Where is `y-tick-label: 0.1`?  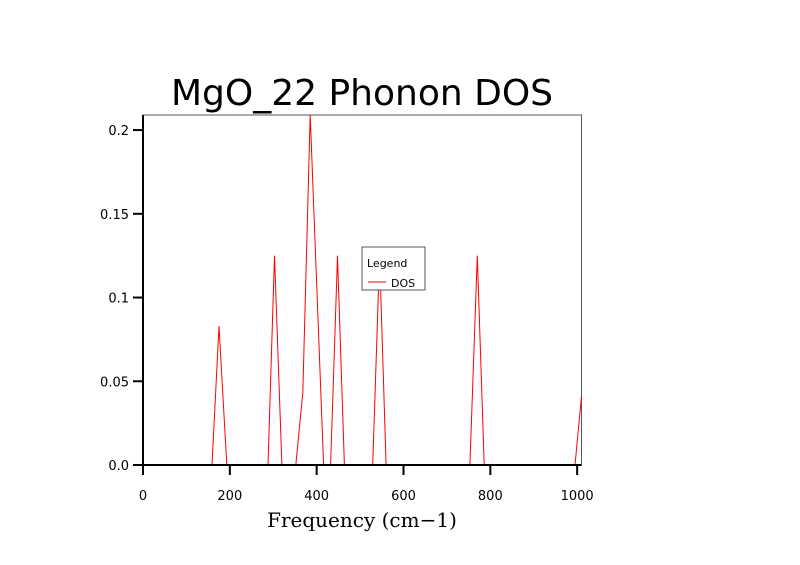
y-tick-label: 0.1 is located at coordinates (118, 299).